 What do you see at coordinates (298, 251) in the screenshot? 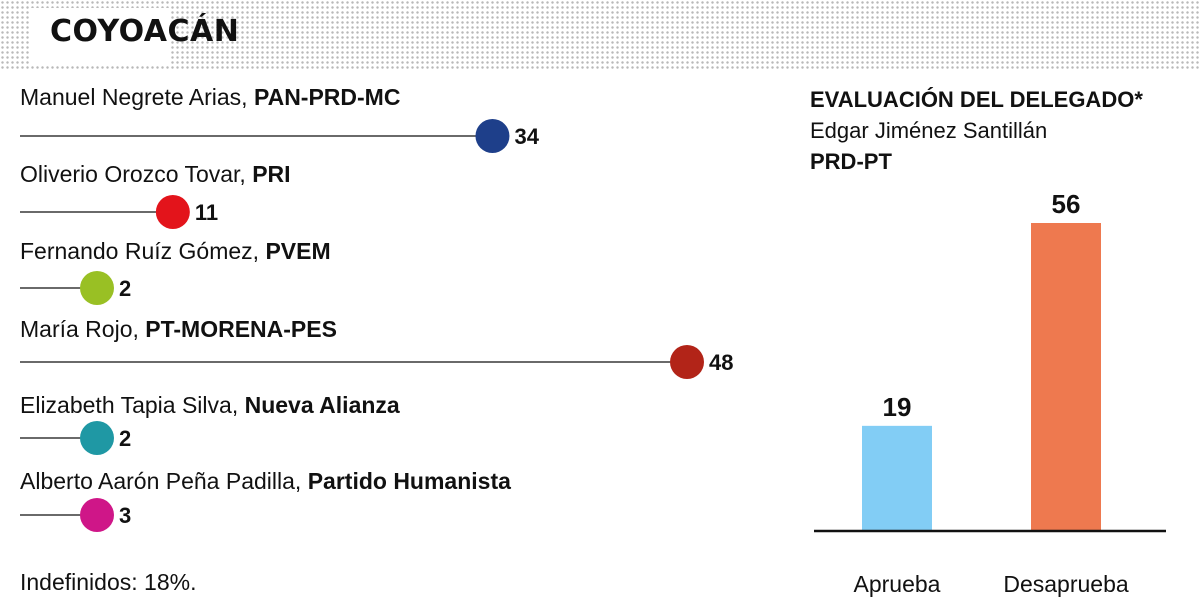
I see `candidate-party: PVEM` at bounding box center [298, 251].